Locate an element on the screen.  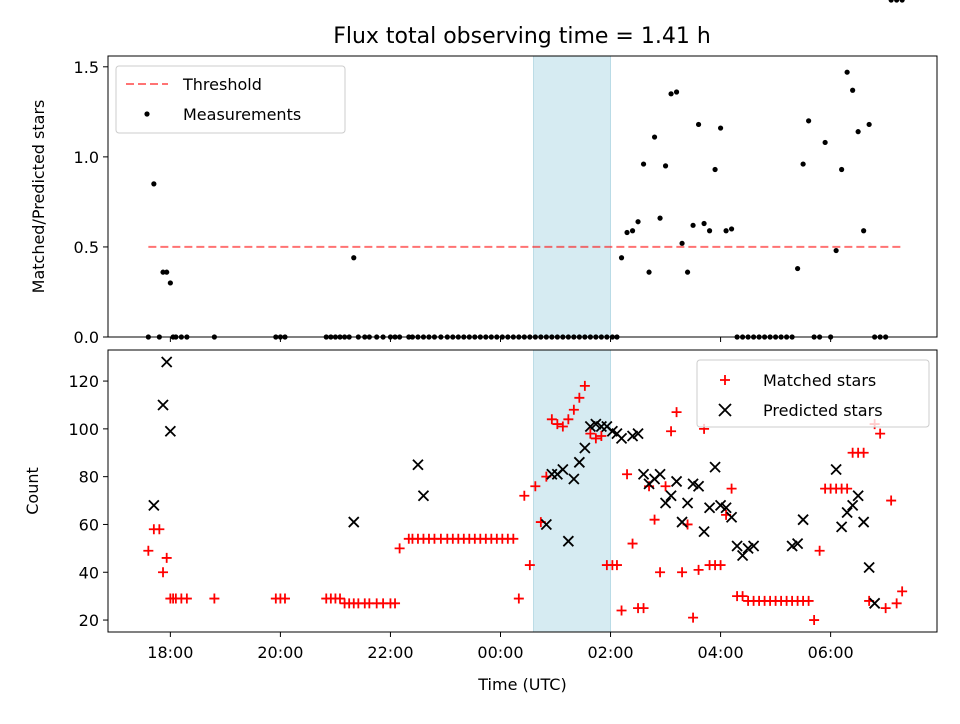
y-tick-label: 40 is located at coordinates (89, 572).